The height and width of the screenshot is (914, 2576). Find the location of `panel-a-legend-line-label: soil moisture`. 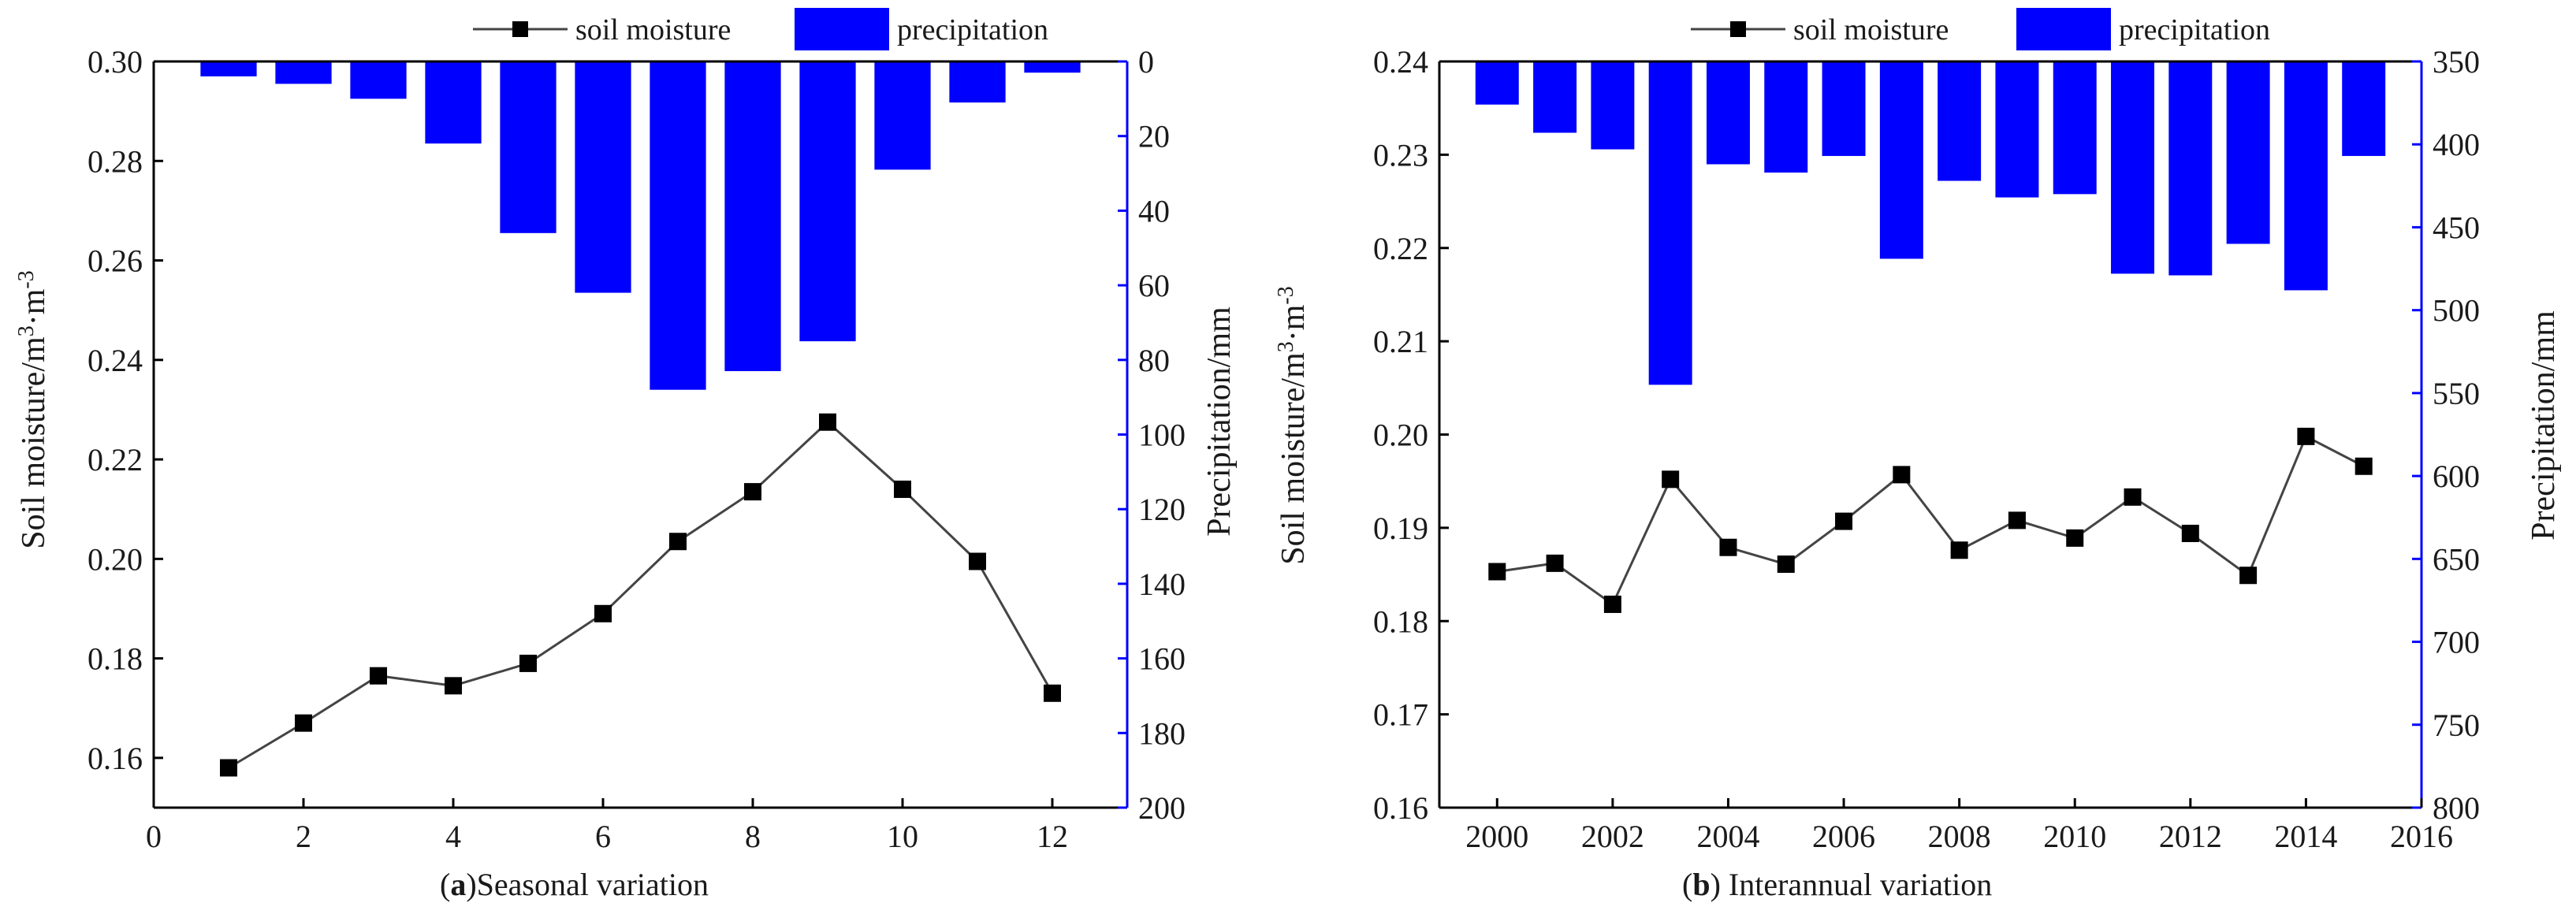

panel-a-legend-line-label: soil moisture is located at coordinates (653, 29).